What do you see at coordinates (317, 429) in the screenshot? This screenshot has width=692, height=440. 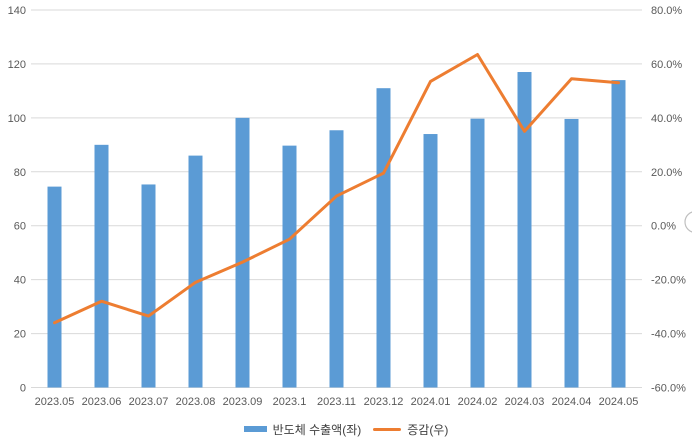 I see `legend-label-exports: 반도체 수출액(좌)` at bounding box center [317, 429].